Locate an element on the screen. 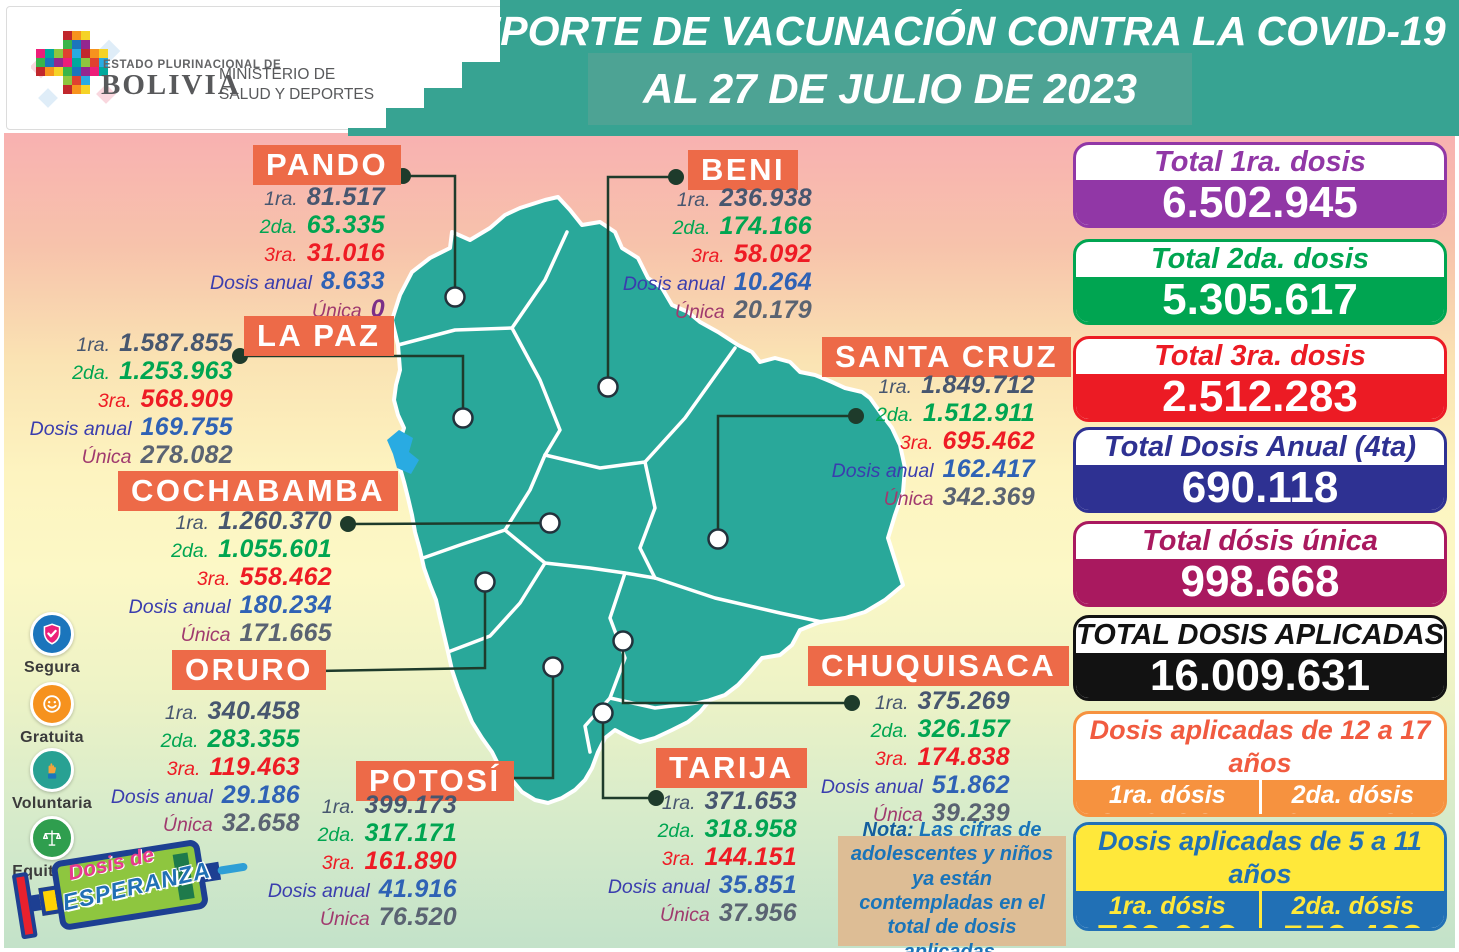 The width and height of the screenshot is (1459, 952). dose-value: 29.186 is located at coordinates (260, 795).